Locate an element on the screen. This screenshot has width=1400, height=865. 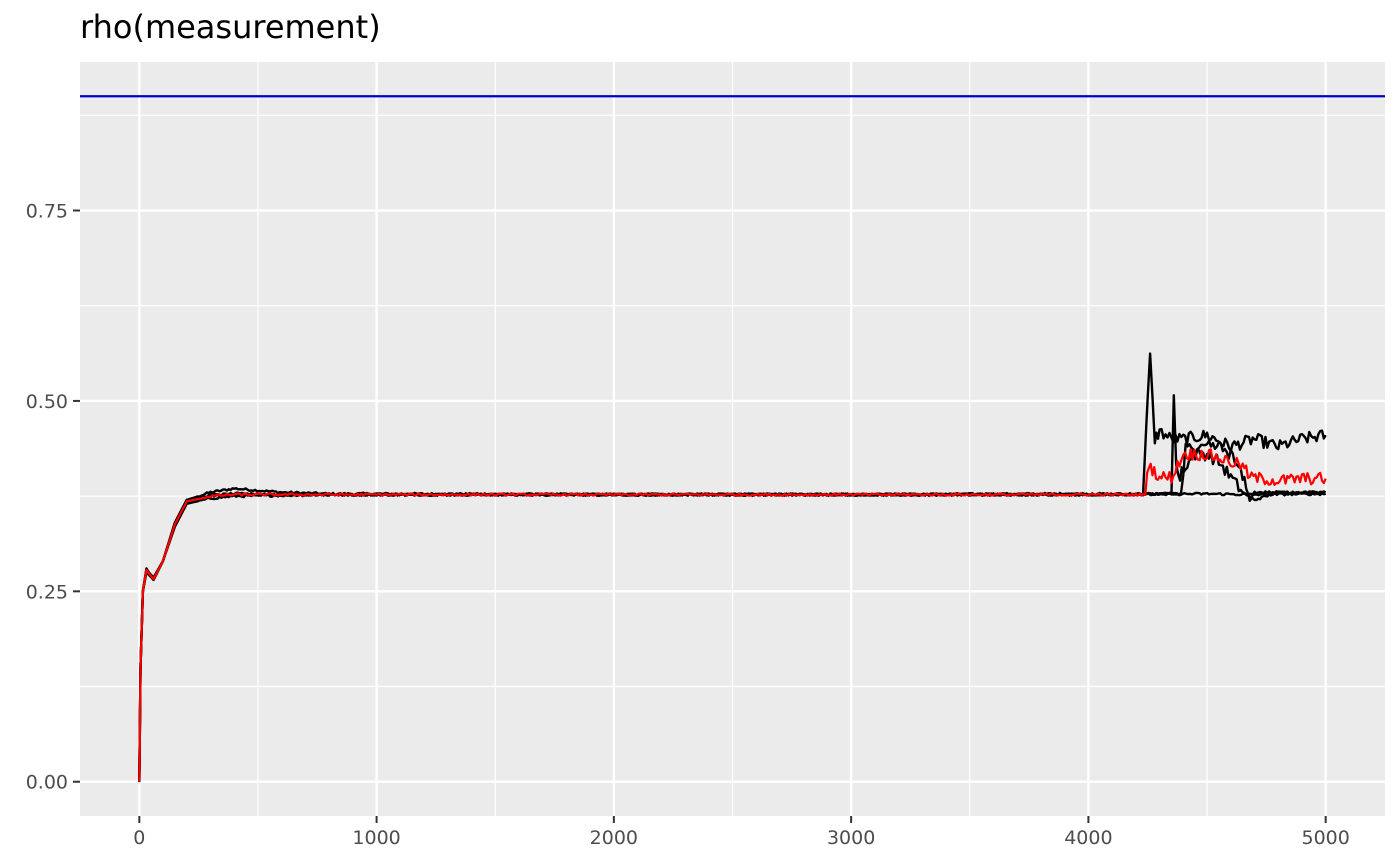
y-axis: 0.00 0.25 0.50 0.75 is located at coordinates (53, 497).